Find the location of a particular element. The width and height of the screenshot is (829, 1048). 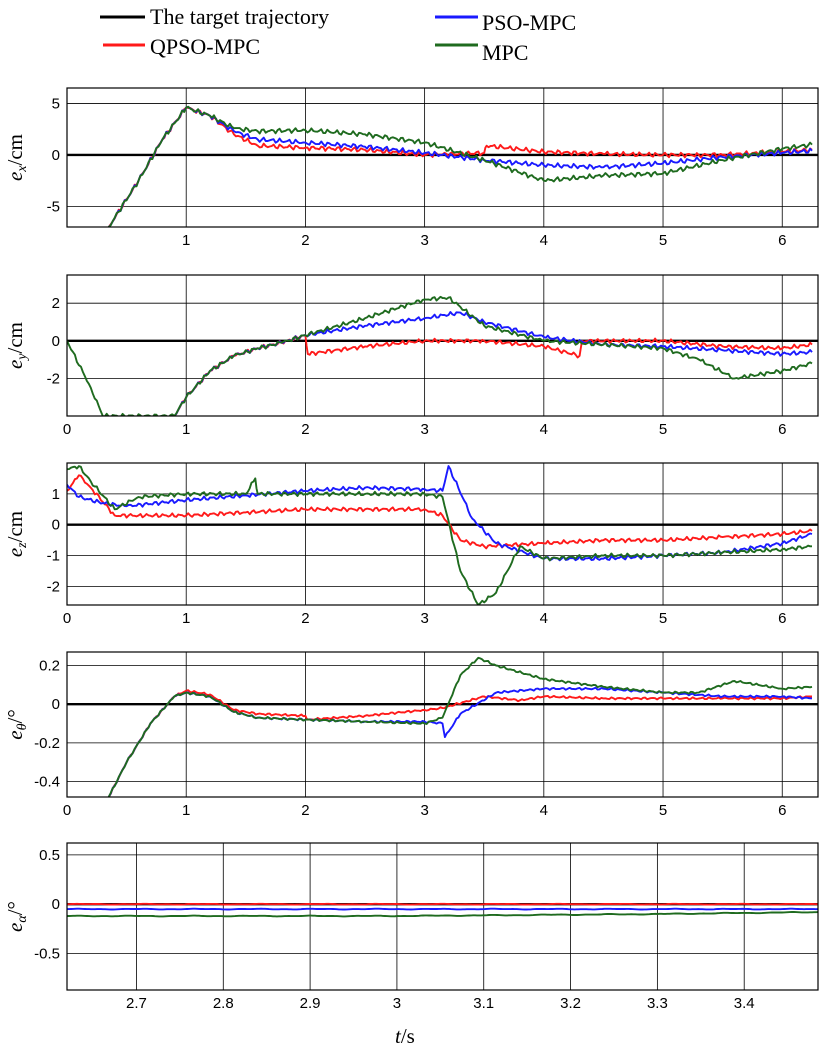

y-axis-label-subscript: α is located at coordinates (22, 919).